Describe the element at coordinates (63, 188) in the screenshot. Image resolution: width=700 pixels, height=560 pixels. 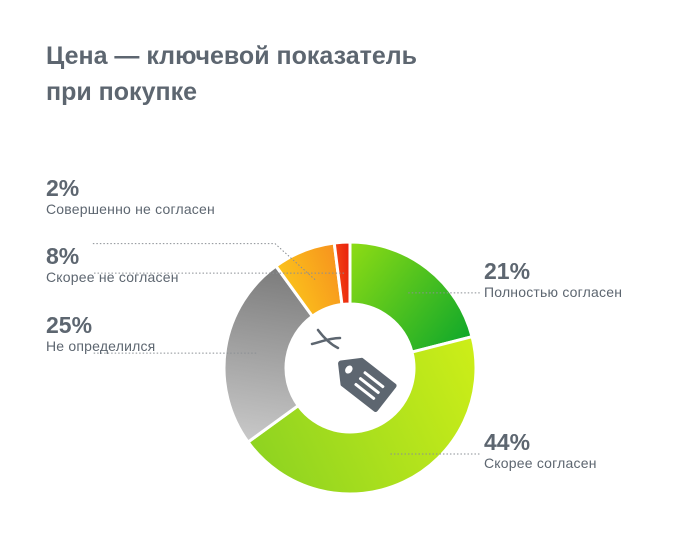
I see `value-label: 2%` at that location.